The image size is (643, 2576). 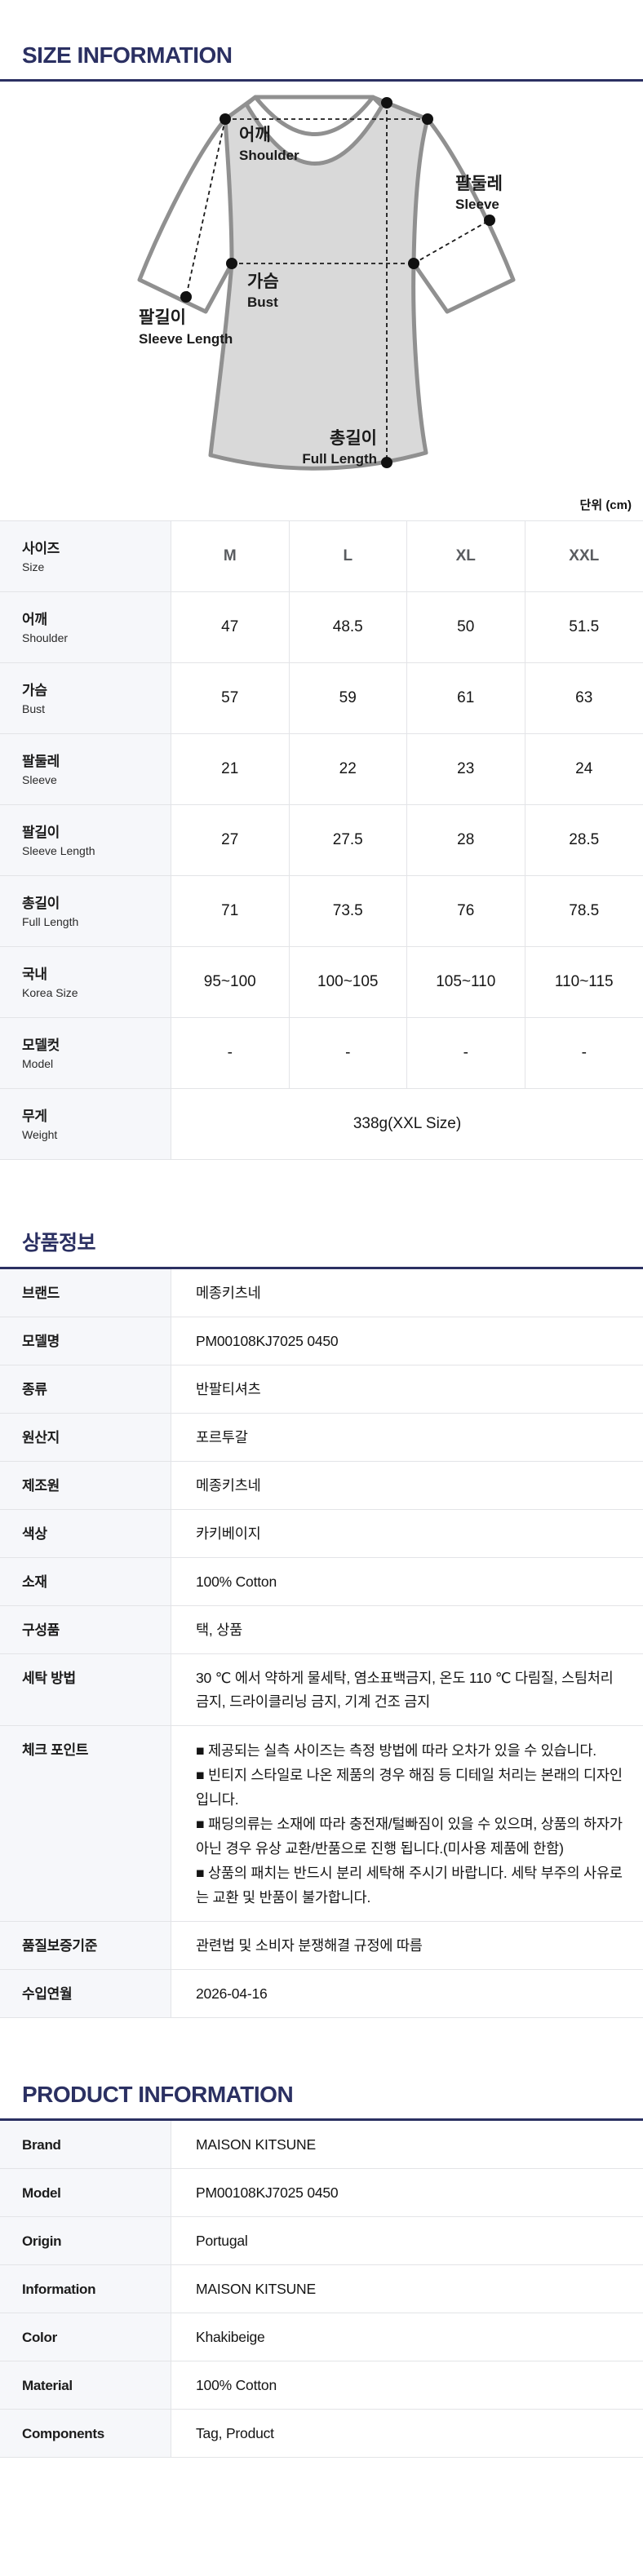 What do you see at coordinates (339, 459) in the screenshot?
I see `diagram-full-length-label-en: Full Length` at bounding box center [339, 459].